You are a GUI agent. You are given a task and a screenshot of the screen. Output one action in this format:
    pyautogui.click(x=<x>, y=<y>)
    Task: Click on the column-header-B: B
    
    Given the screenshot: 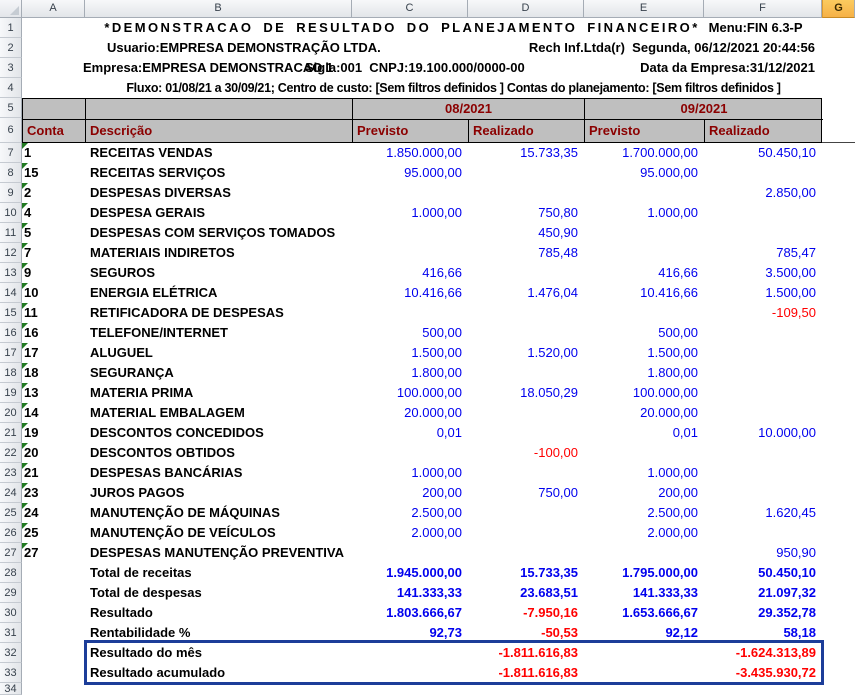 What is the action you would take?
    pyautogui.click(x=218, y=9)
    